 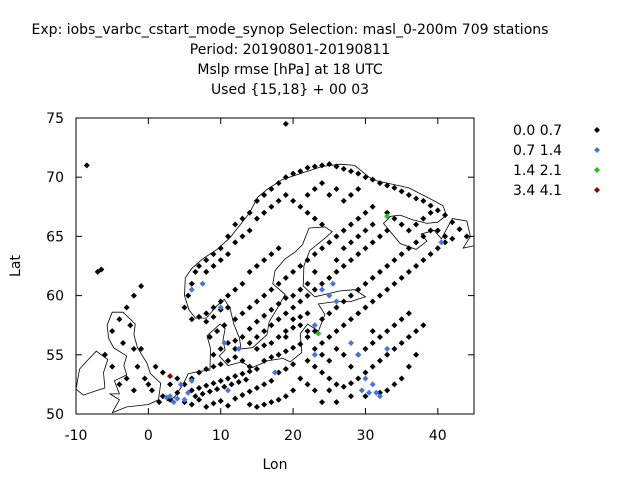 I want to click on y-tick-label-0: 50, so click(x=55, y=415).